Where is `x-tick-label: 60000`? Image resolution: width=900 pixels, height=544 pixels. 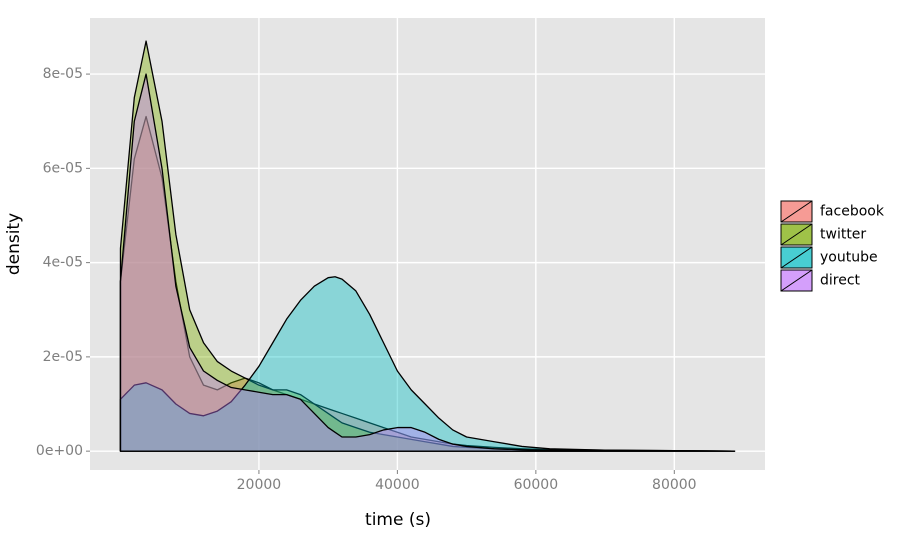
x-tick-label: 60000 is located at coordinates (536, 485).